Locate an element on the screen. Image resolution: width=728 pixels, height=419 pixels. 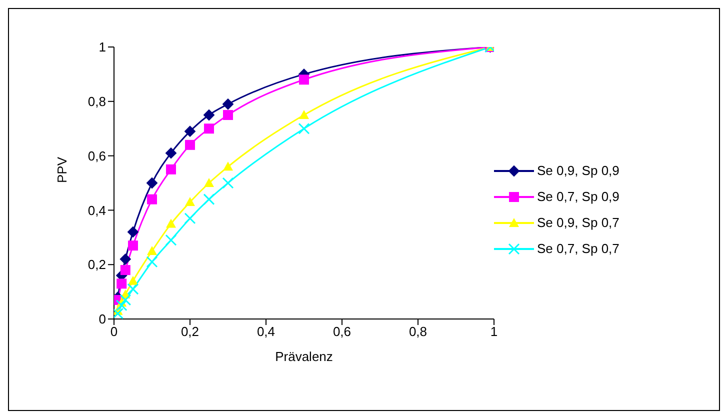
x-axis-title: Prävalenz is located at coordinates (304, 356).